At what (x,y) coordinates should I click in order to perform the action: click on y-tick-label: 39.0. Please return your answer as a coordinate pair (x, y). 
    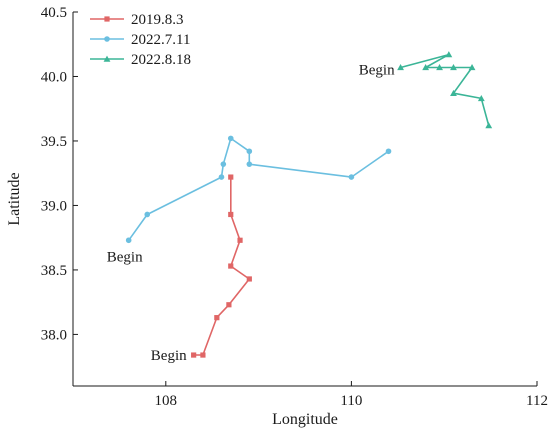
    Looking at the image, I should click on (54, 206).